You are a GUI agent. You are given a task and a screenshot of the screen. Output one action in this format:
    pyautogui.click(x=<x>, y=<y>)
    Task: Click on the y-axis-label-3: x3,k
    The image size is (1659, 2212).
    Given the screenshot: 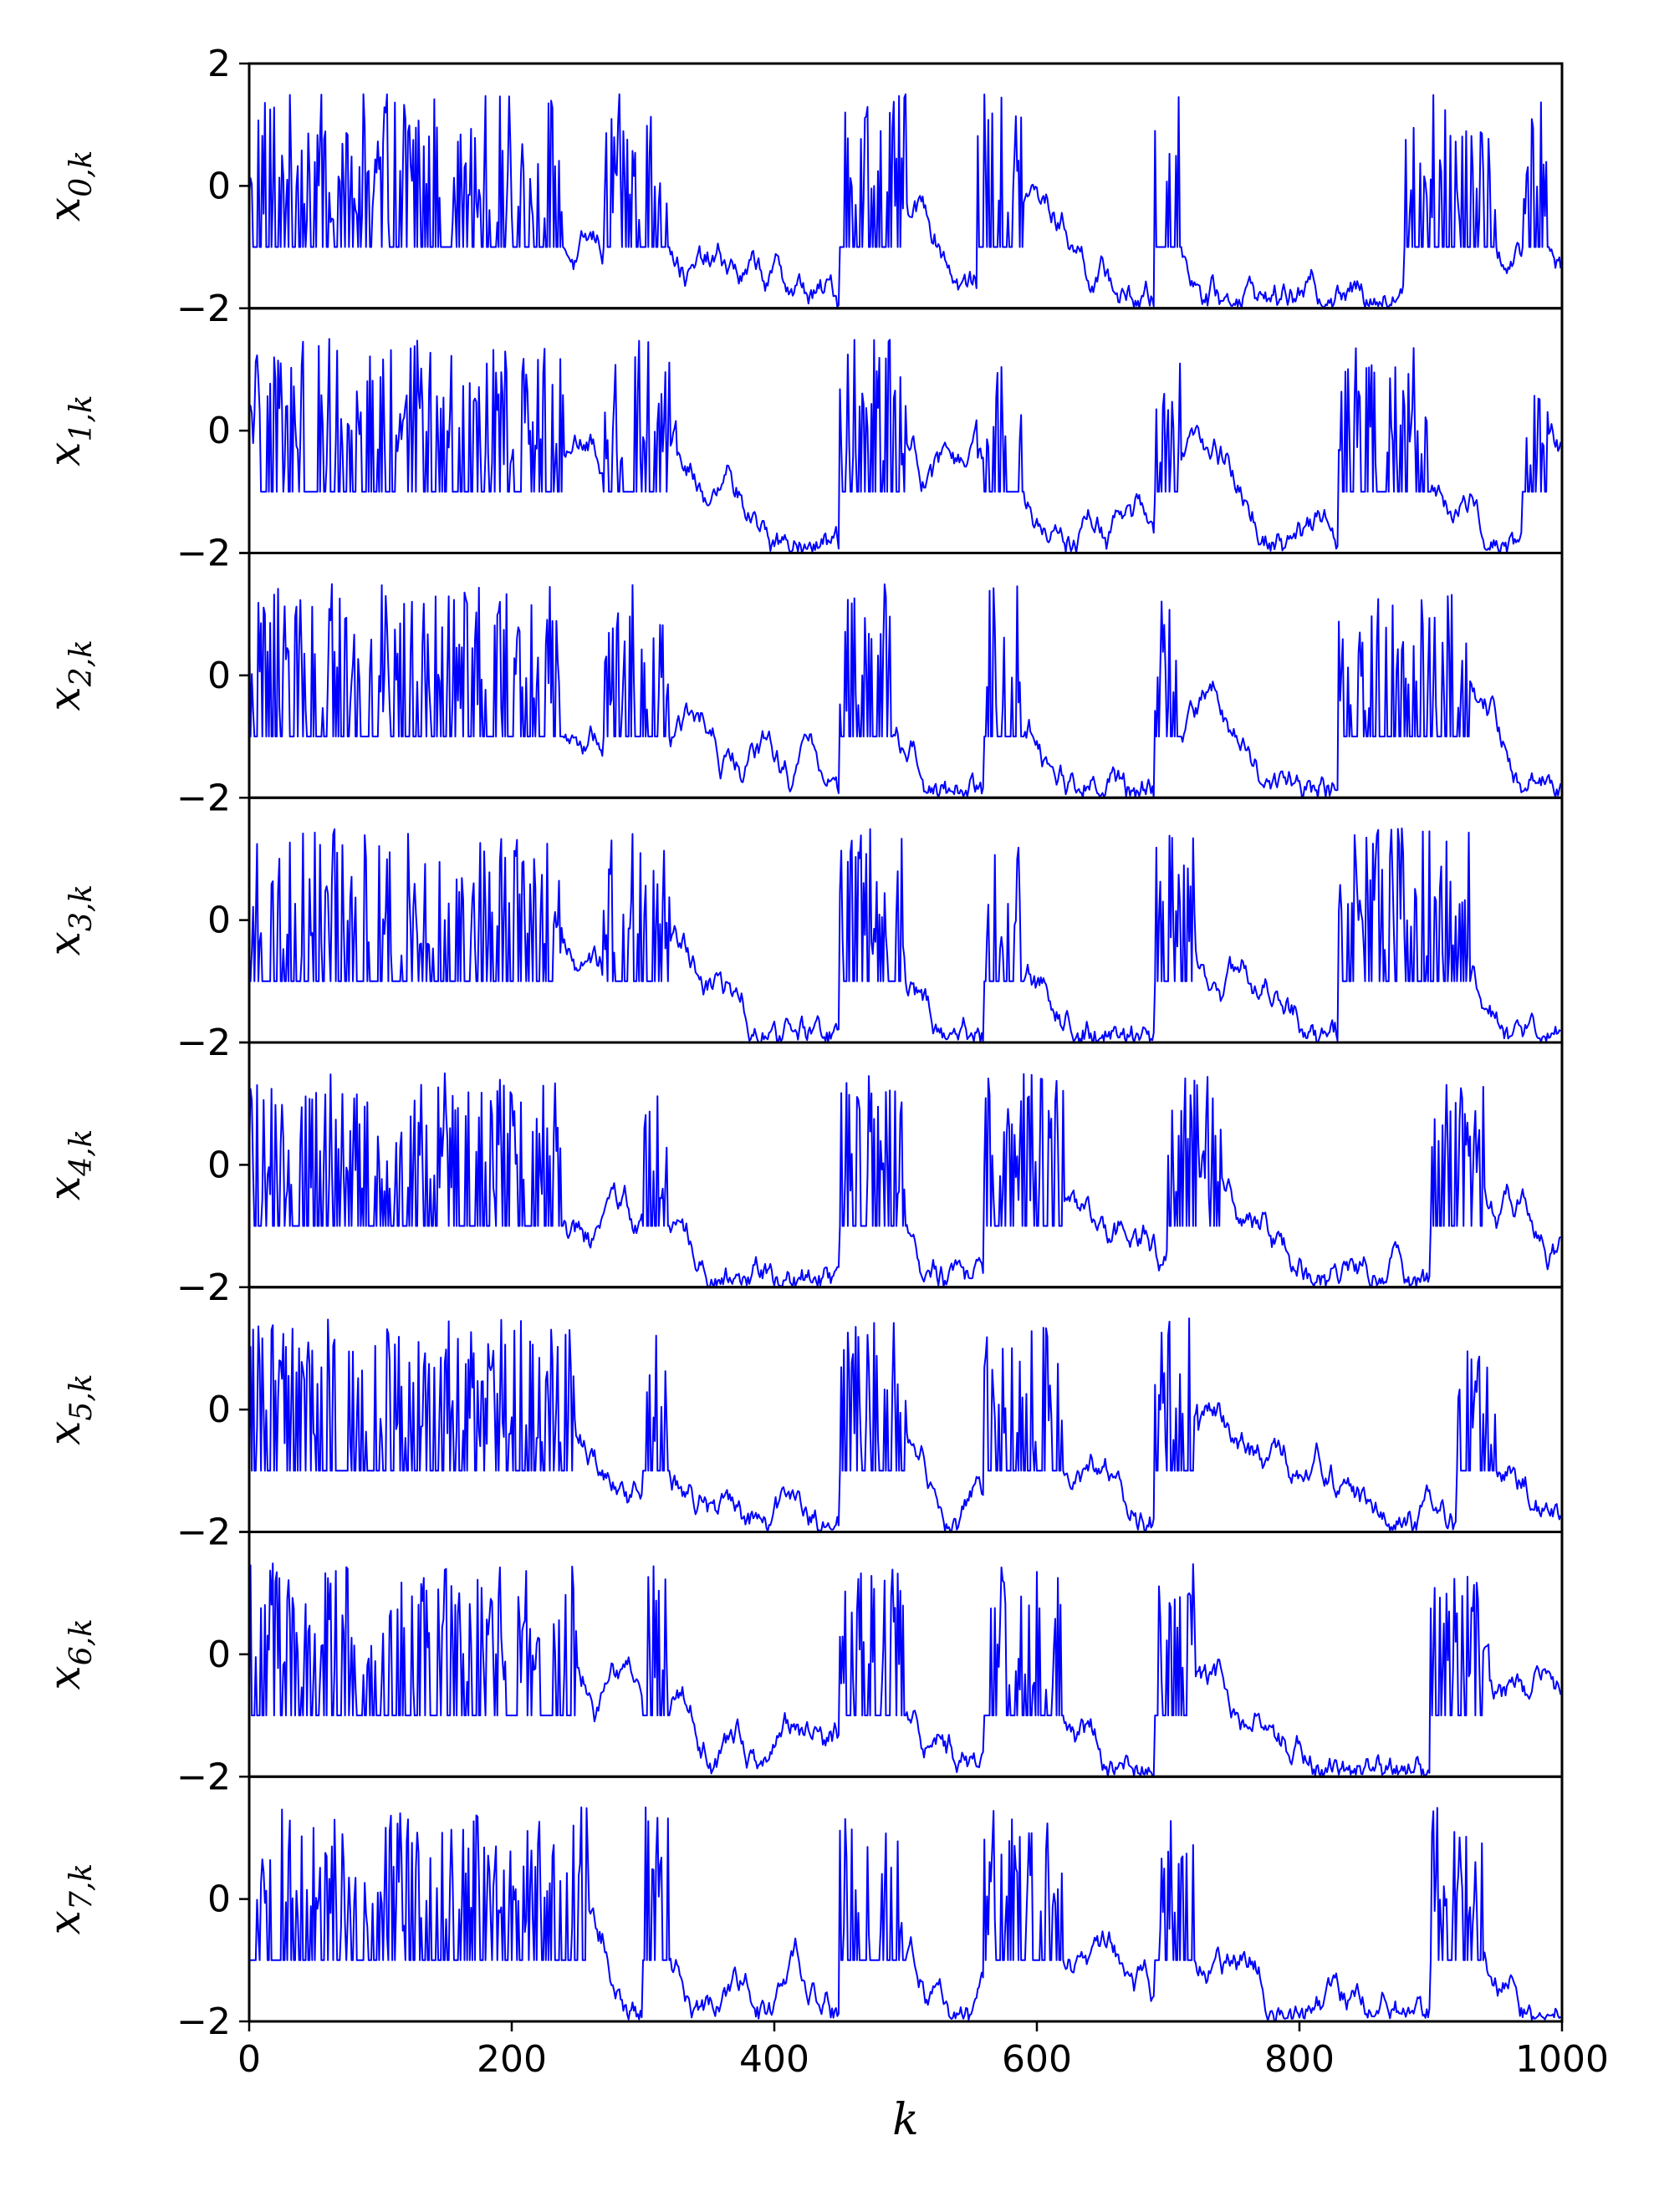 What is the action you would take?
    pyautogui.click(x=69, y=920)
    